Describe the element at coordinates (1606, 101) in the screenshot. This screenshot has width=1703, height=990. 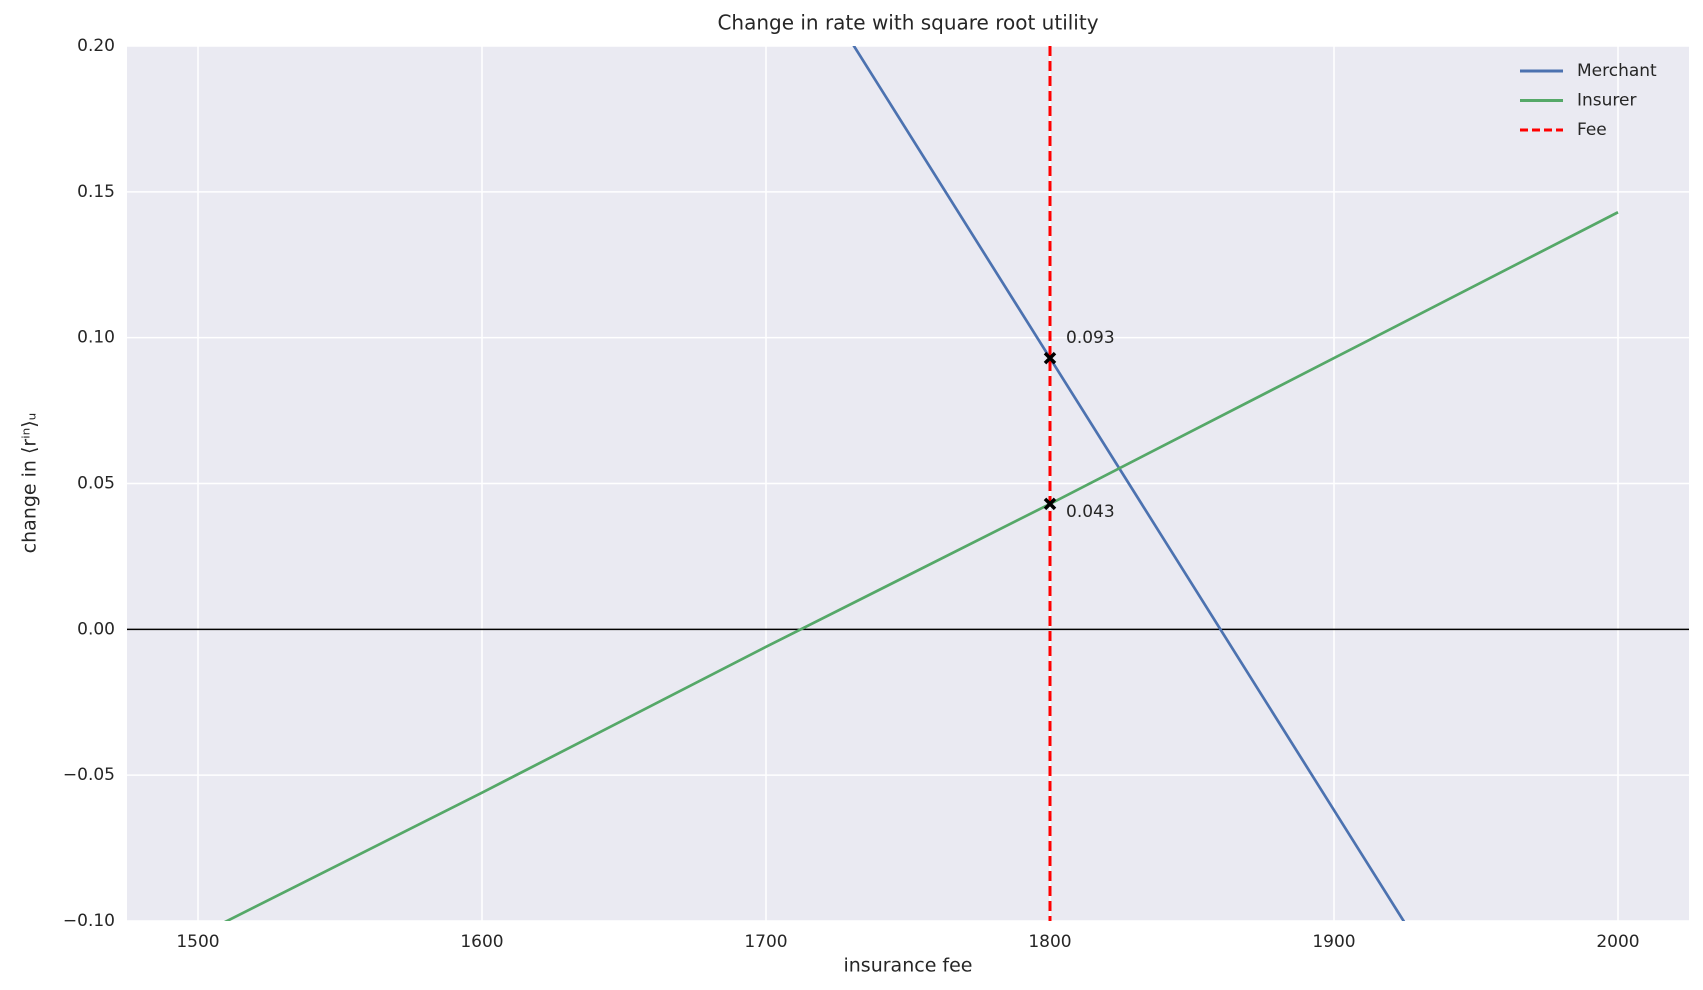
I see `legend-label: Insurer` at that location.